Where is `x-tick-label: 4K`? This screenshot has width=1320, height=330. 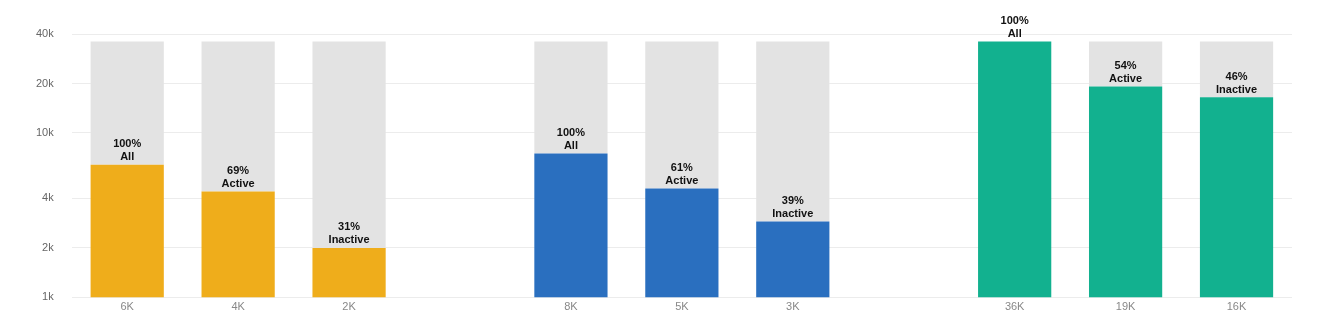
x-tick-label: 4K is located at coordinates (238, 306).